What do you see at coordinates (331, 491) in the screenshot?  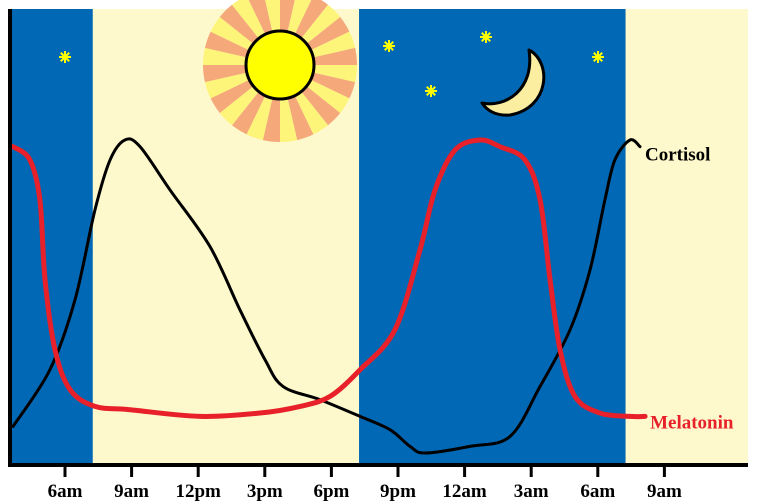 I see `x-tick-label: 6pm` at bounding box center [331, 491].